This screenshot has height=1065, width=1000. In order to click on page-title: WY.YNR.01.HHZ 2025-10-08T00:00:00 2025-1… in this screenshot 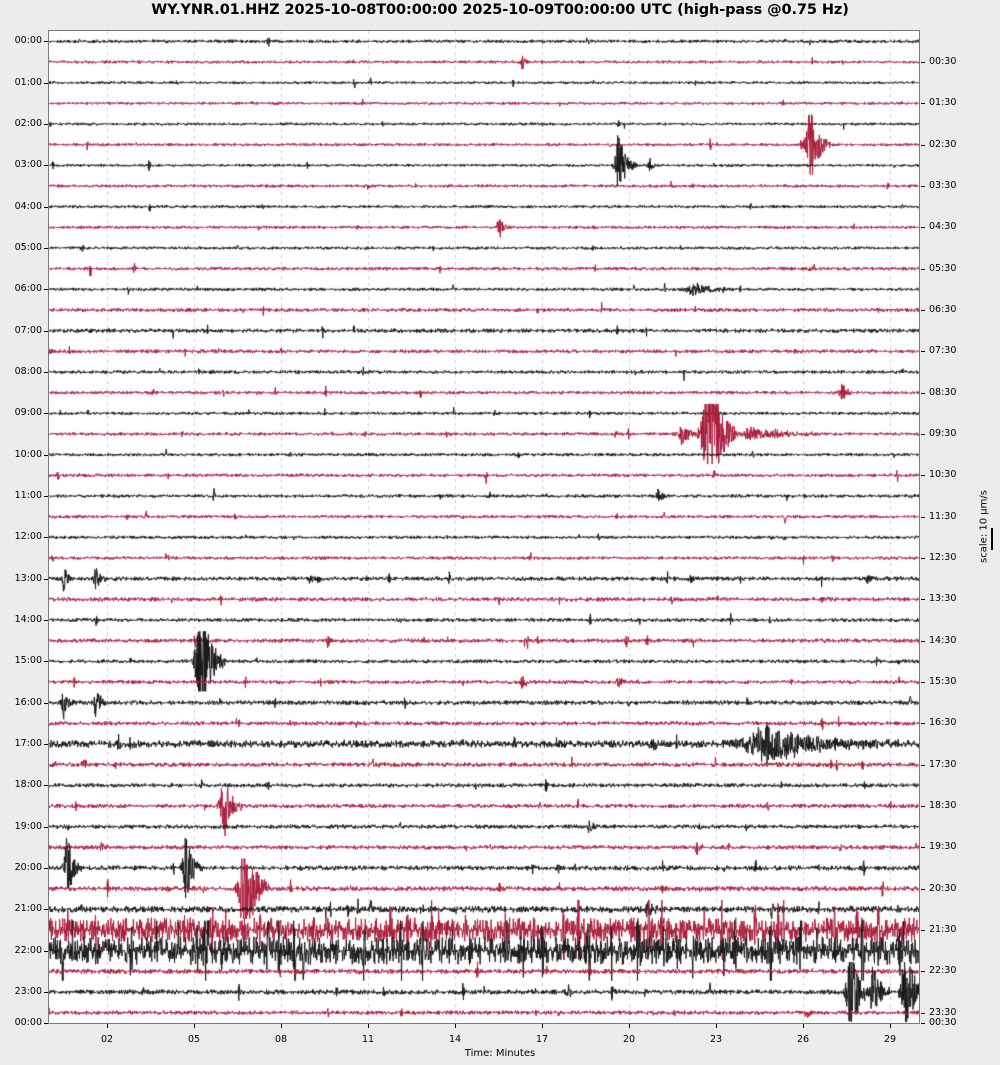, I will do `click(500, 10)`.